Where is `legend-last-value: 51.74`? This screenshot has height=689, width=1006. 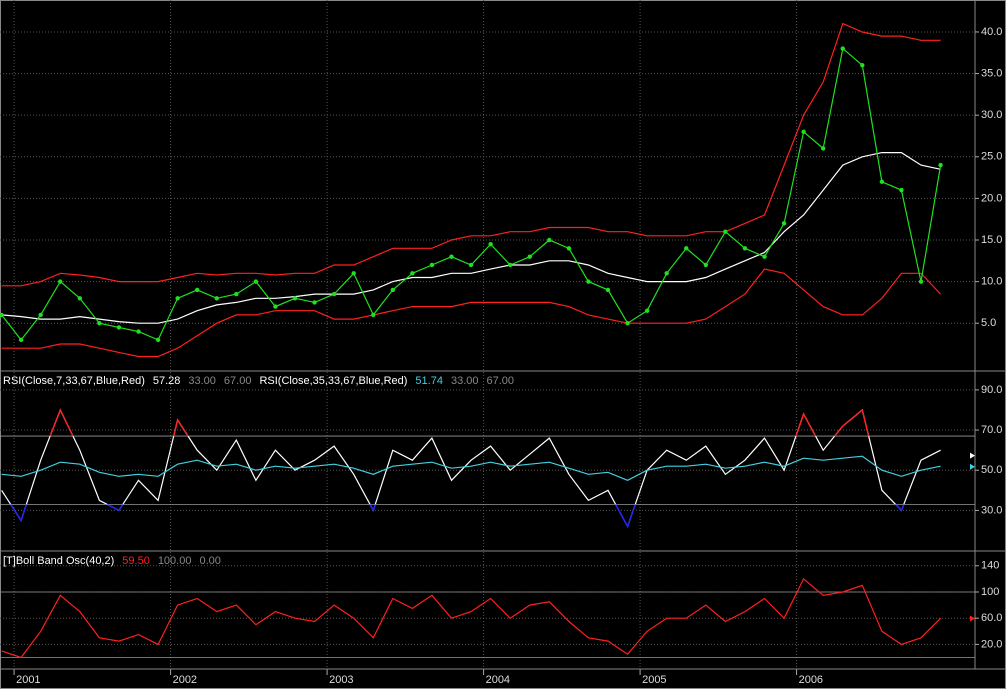
legend-last-value: 51.74 is located at coordinates (429, 381).